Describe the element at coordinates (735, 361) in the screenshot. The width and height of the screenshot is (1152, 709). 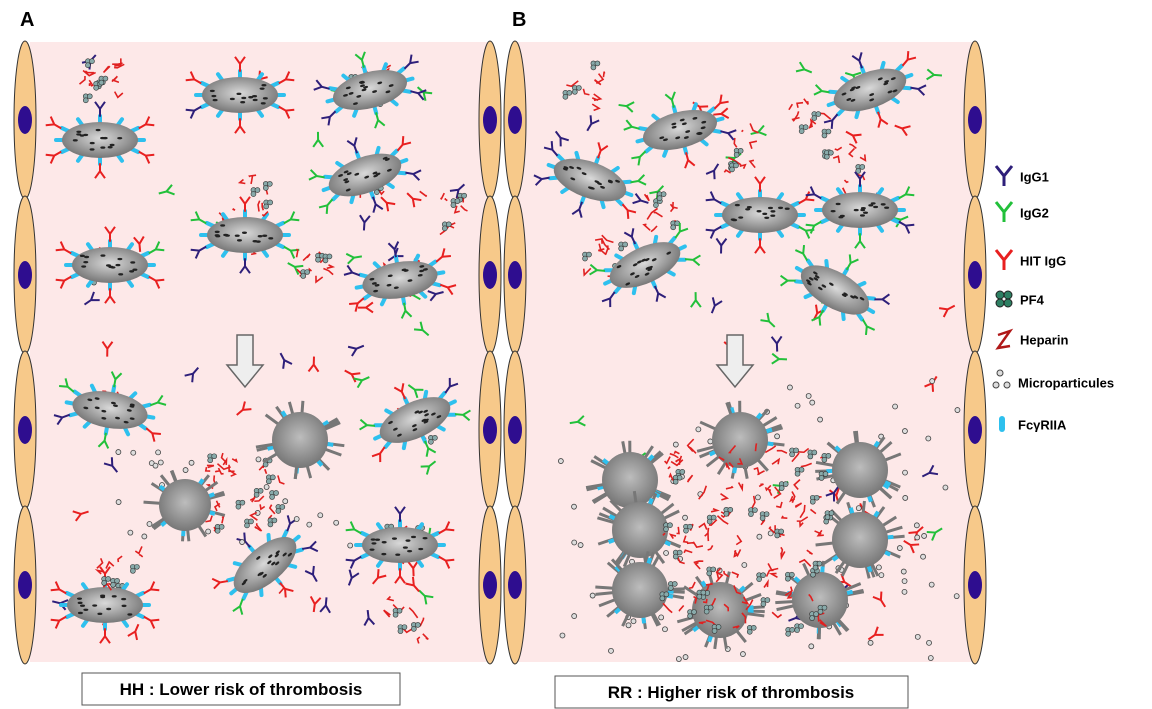
I see `arrow` at that location.